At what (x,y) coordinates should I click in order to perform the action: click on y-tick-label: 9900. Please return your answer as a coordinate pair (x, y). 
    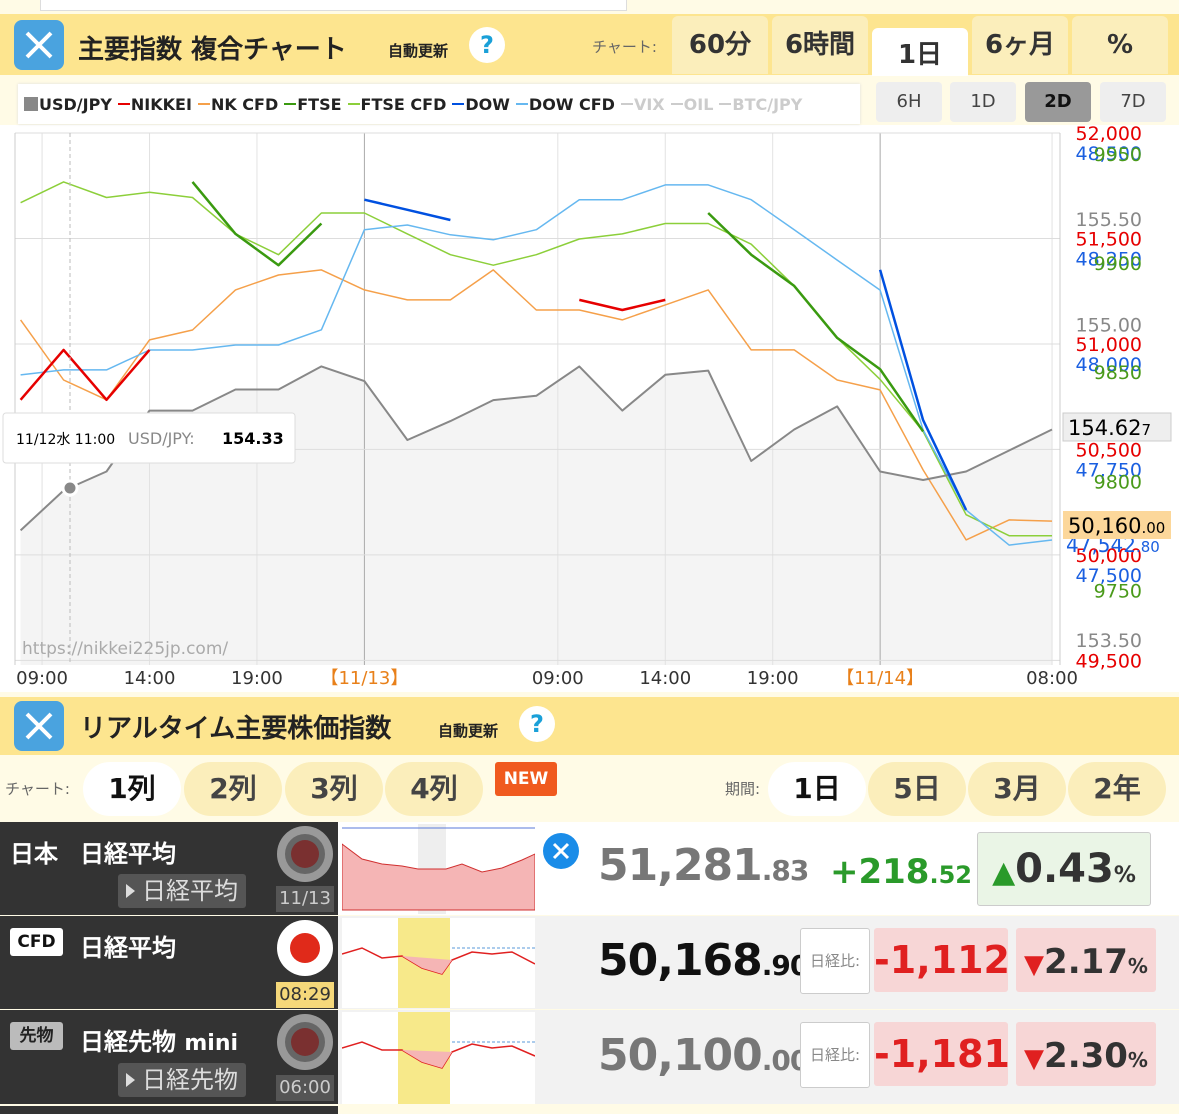
    Looking at the image, I should click on (1118, 264).